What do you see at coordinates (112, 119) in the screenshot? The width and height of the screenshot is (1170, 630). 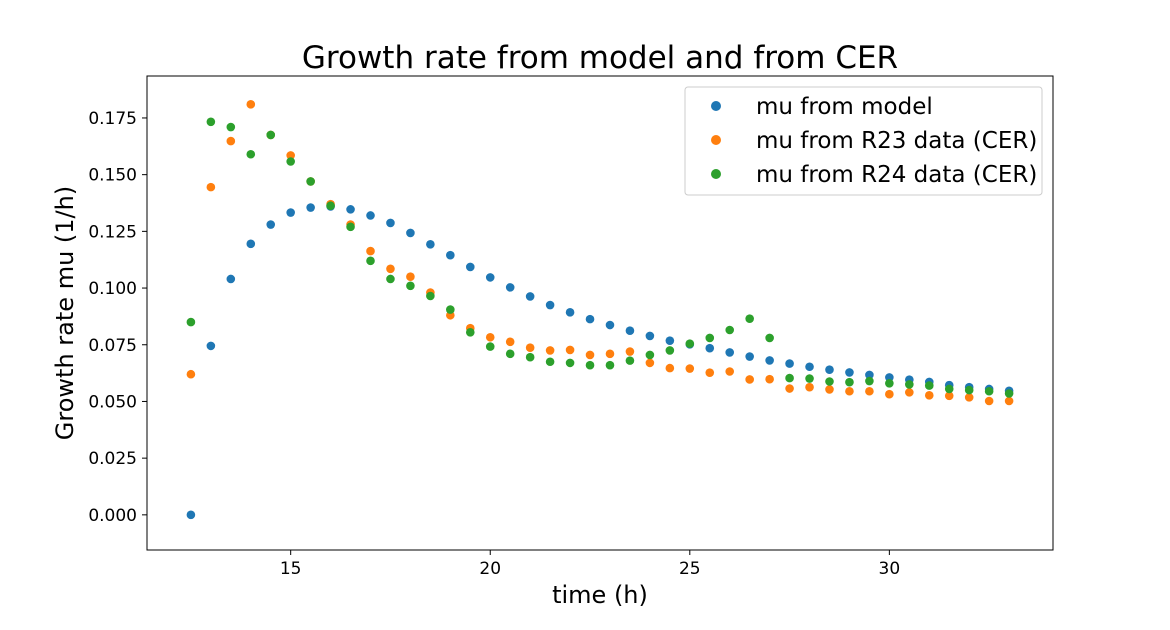 I see `y-tick-label: 0.175` at bounding box center [112, 119].